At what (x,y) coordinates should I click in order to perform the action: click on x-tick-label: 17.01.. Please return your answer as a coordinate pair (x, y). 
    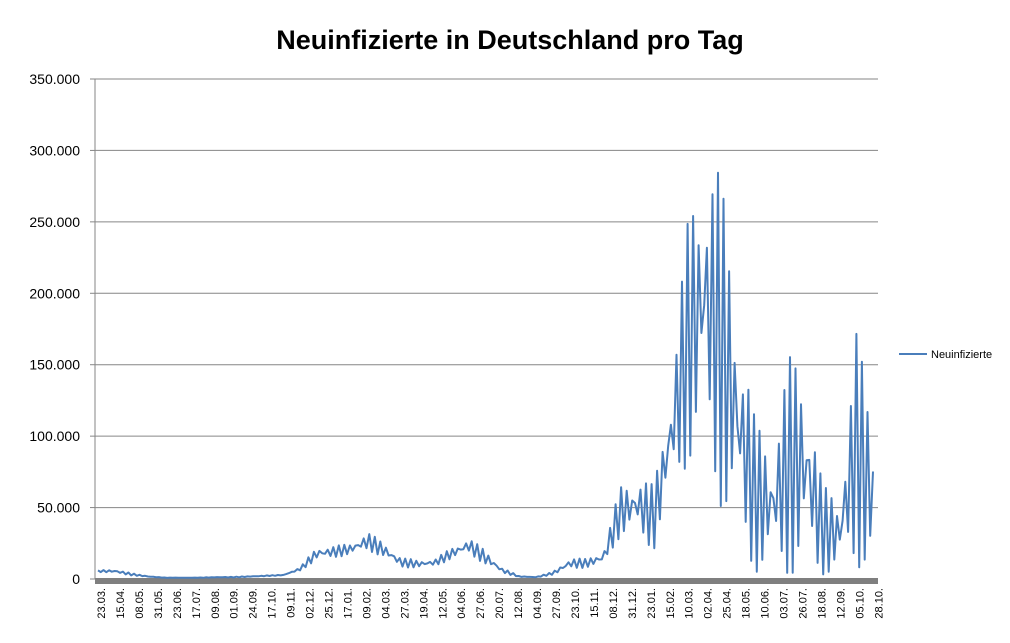
    Looking at the image, I should click on (348, 603).